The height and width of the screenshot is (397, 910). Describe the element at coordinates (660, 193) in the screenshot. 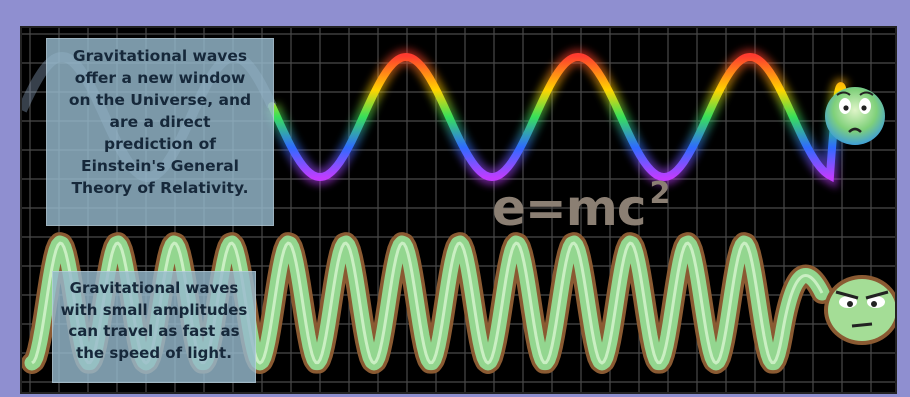

I see `equation-exponent: 2` at that location.